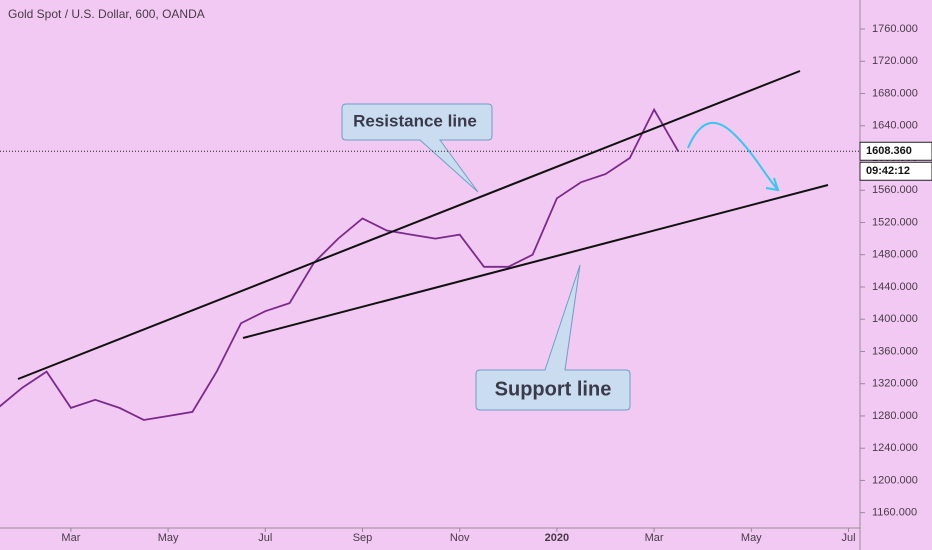 This screenshot has height=550, width=932. Describe the element at coordinates (895, 29) in the screenshot. I see `y-tick-label: 1760.000` at that location.